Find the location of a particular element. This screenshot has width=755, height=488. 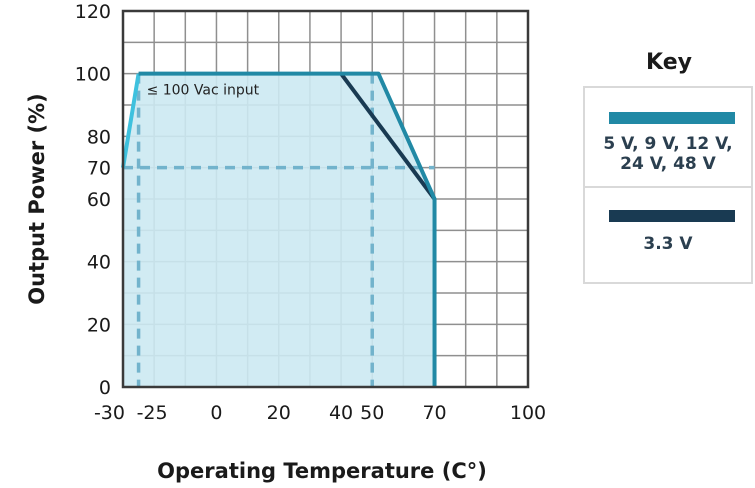

legend-divider is located at coordinates (668, 187).